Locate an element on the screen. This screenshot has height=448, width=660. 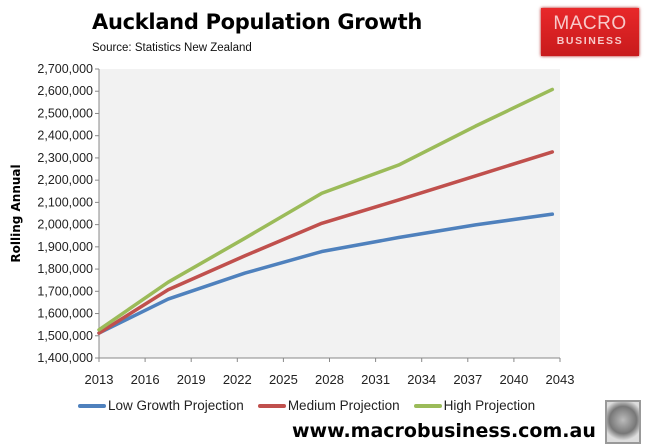
y-tick-label: 2,000,000 is located at coordinates (65, 225).